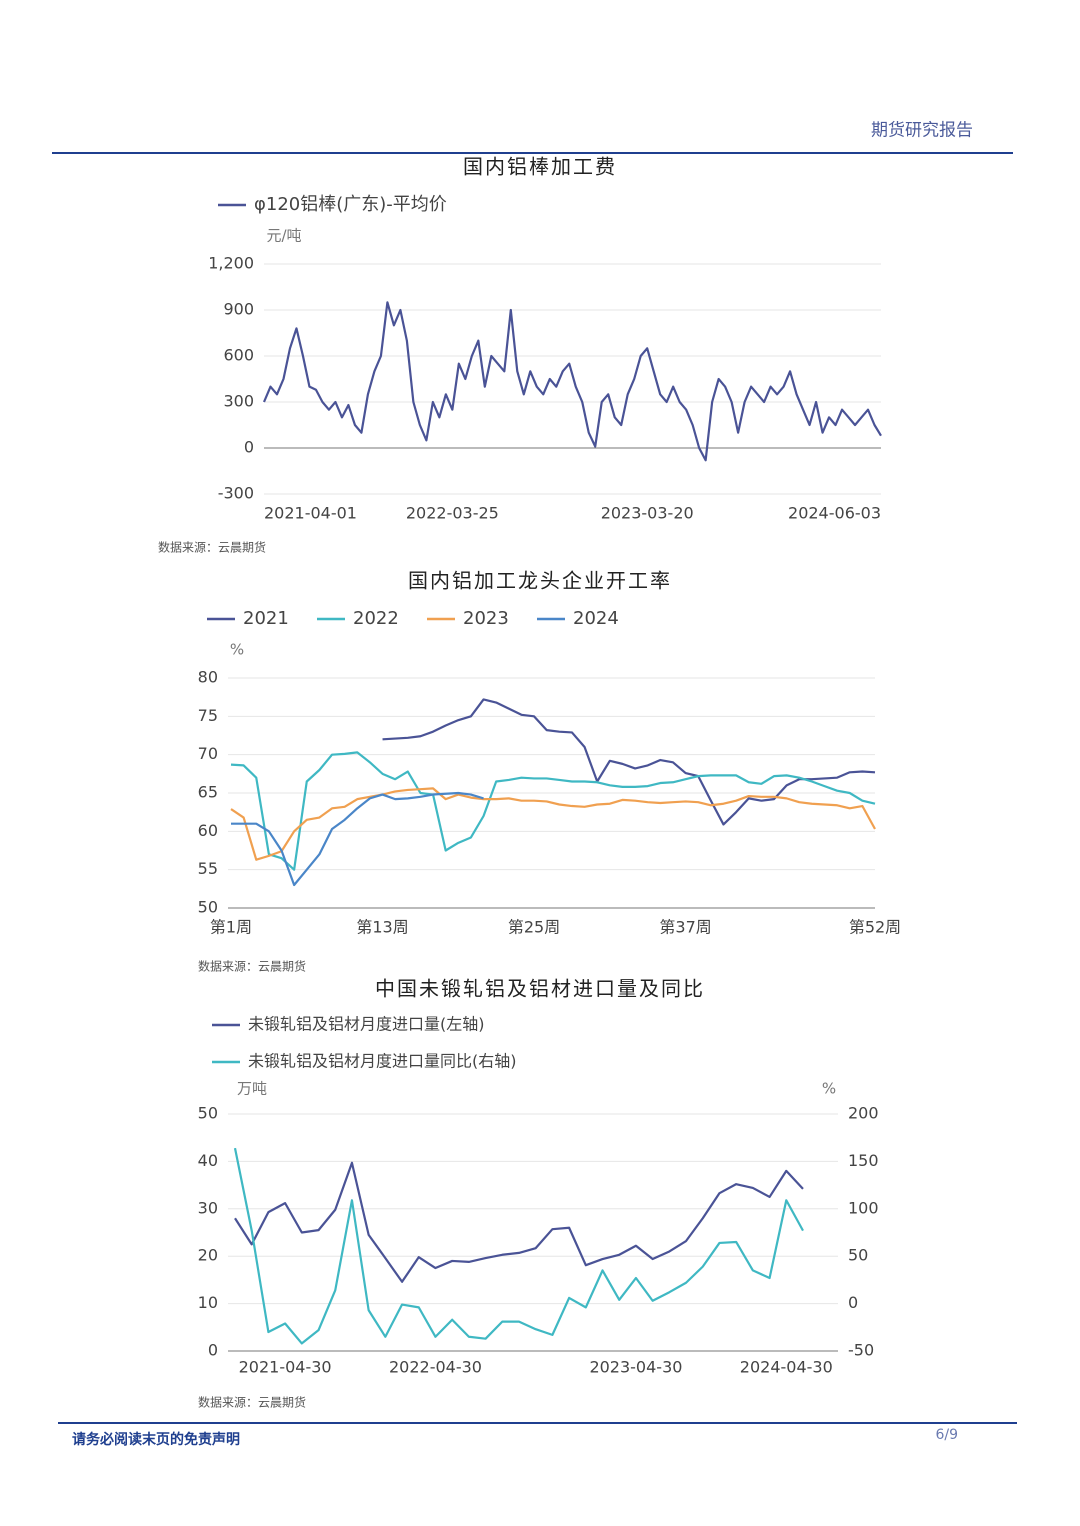 Image resolution: width=1080 pixels, height=1526 pixels. Describe the element at coordinates (208, 1207) in the screenshot. I see `y-tick-label: 30` at that location.